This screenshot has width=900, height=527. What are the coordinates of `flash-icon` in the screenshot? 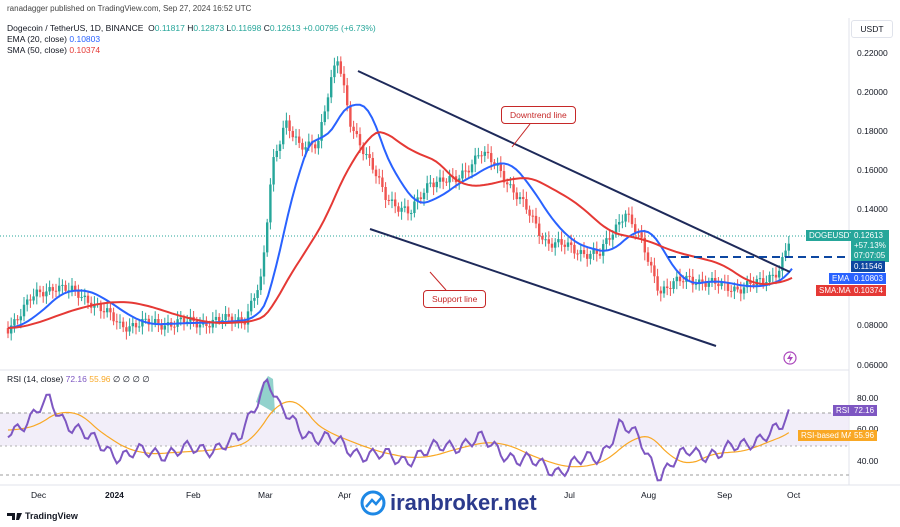 It's located at (790, 358).